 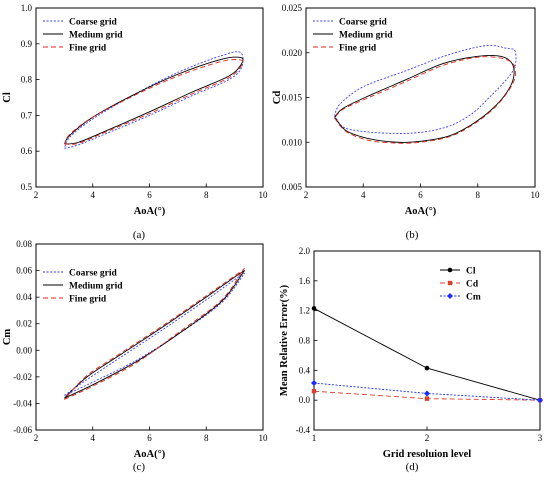 I want to click on panel-caption: (d), so click(x=412, y=467).